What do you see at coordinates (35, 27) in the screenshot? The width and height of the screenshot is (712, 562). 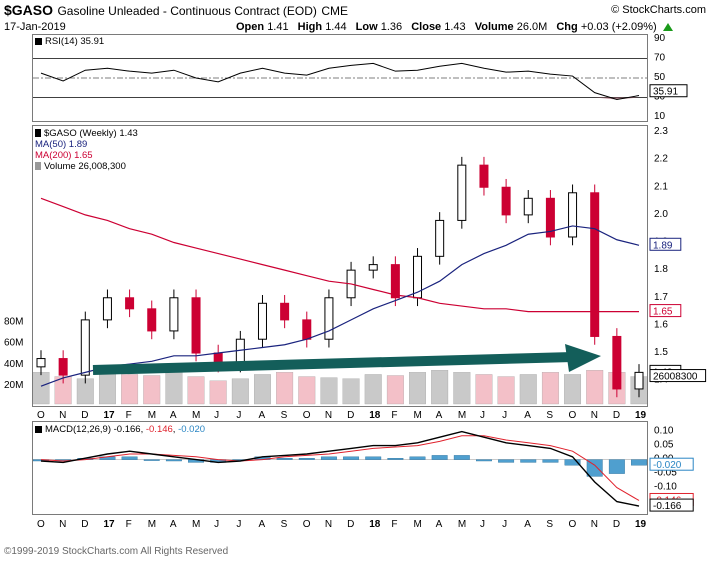 I see `date-label: 17-Jan-2019` at bounding box center [35, 27].